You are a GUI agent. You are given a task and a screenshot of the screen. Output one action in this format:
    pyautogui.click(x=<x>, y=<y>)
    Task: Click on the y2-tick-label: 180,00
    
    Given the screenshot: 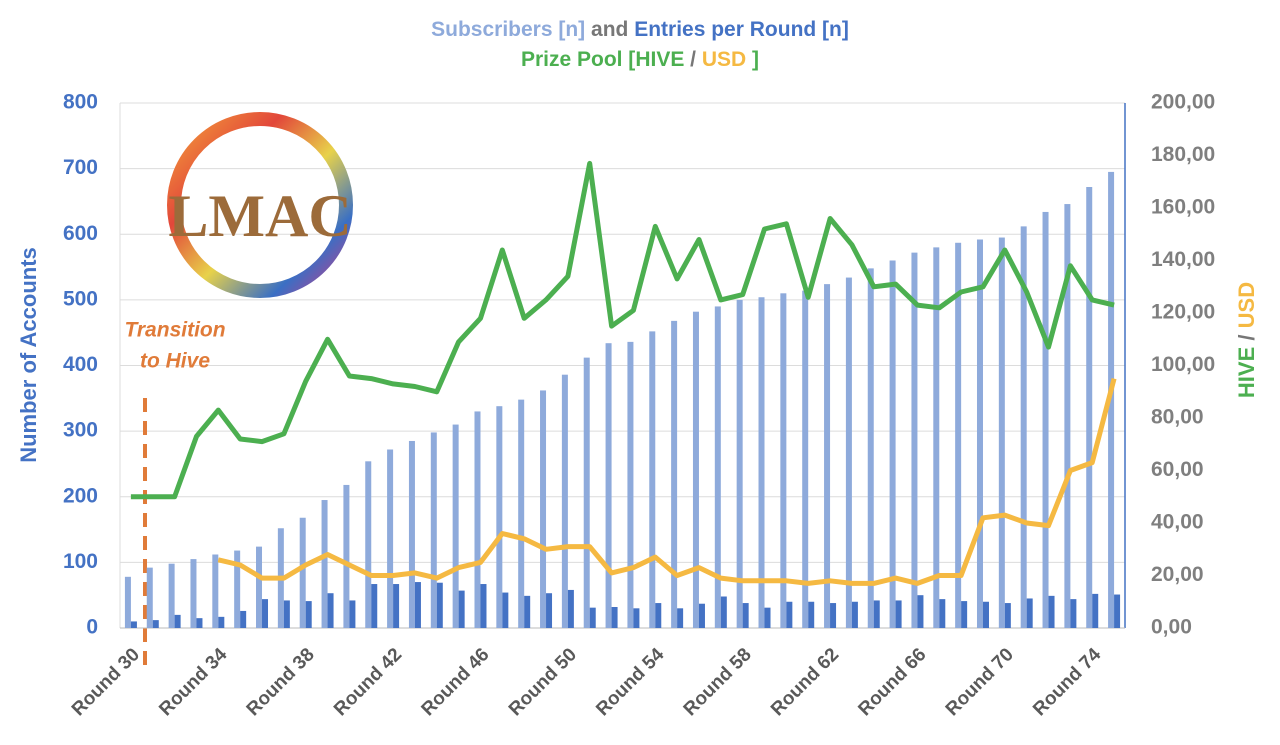 What is the action you would take?
    pyautogui.click(x=1183, y=154)
    